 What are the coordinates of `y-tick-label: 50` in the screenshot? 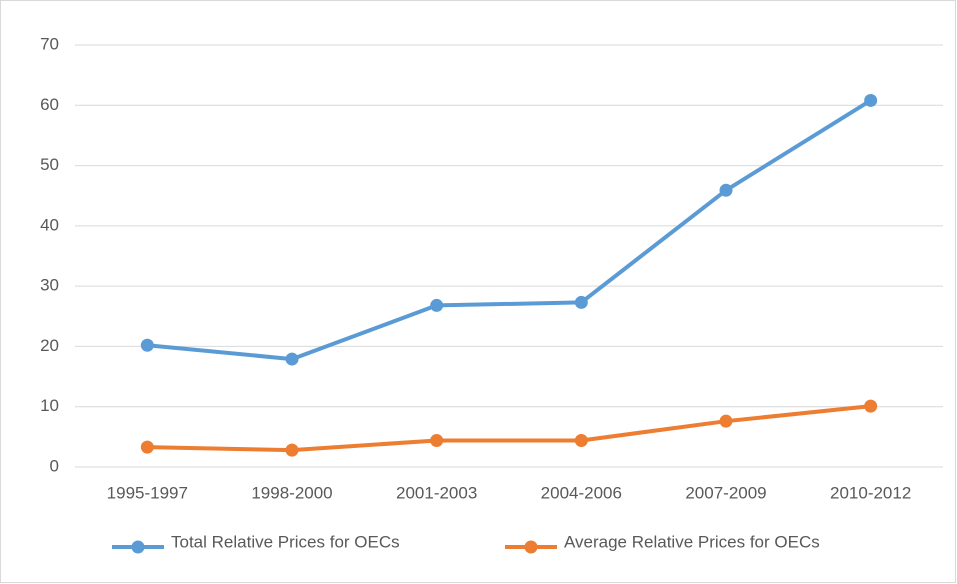 It's located at (49, 164).